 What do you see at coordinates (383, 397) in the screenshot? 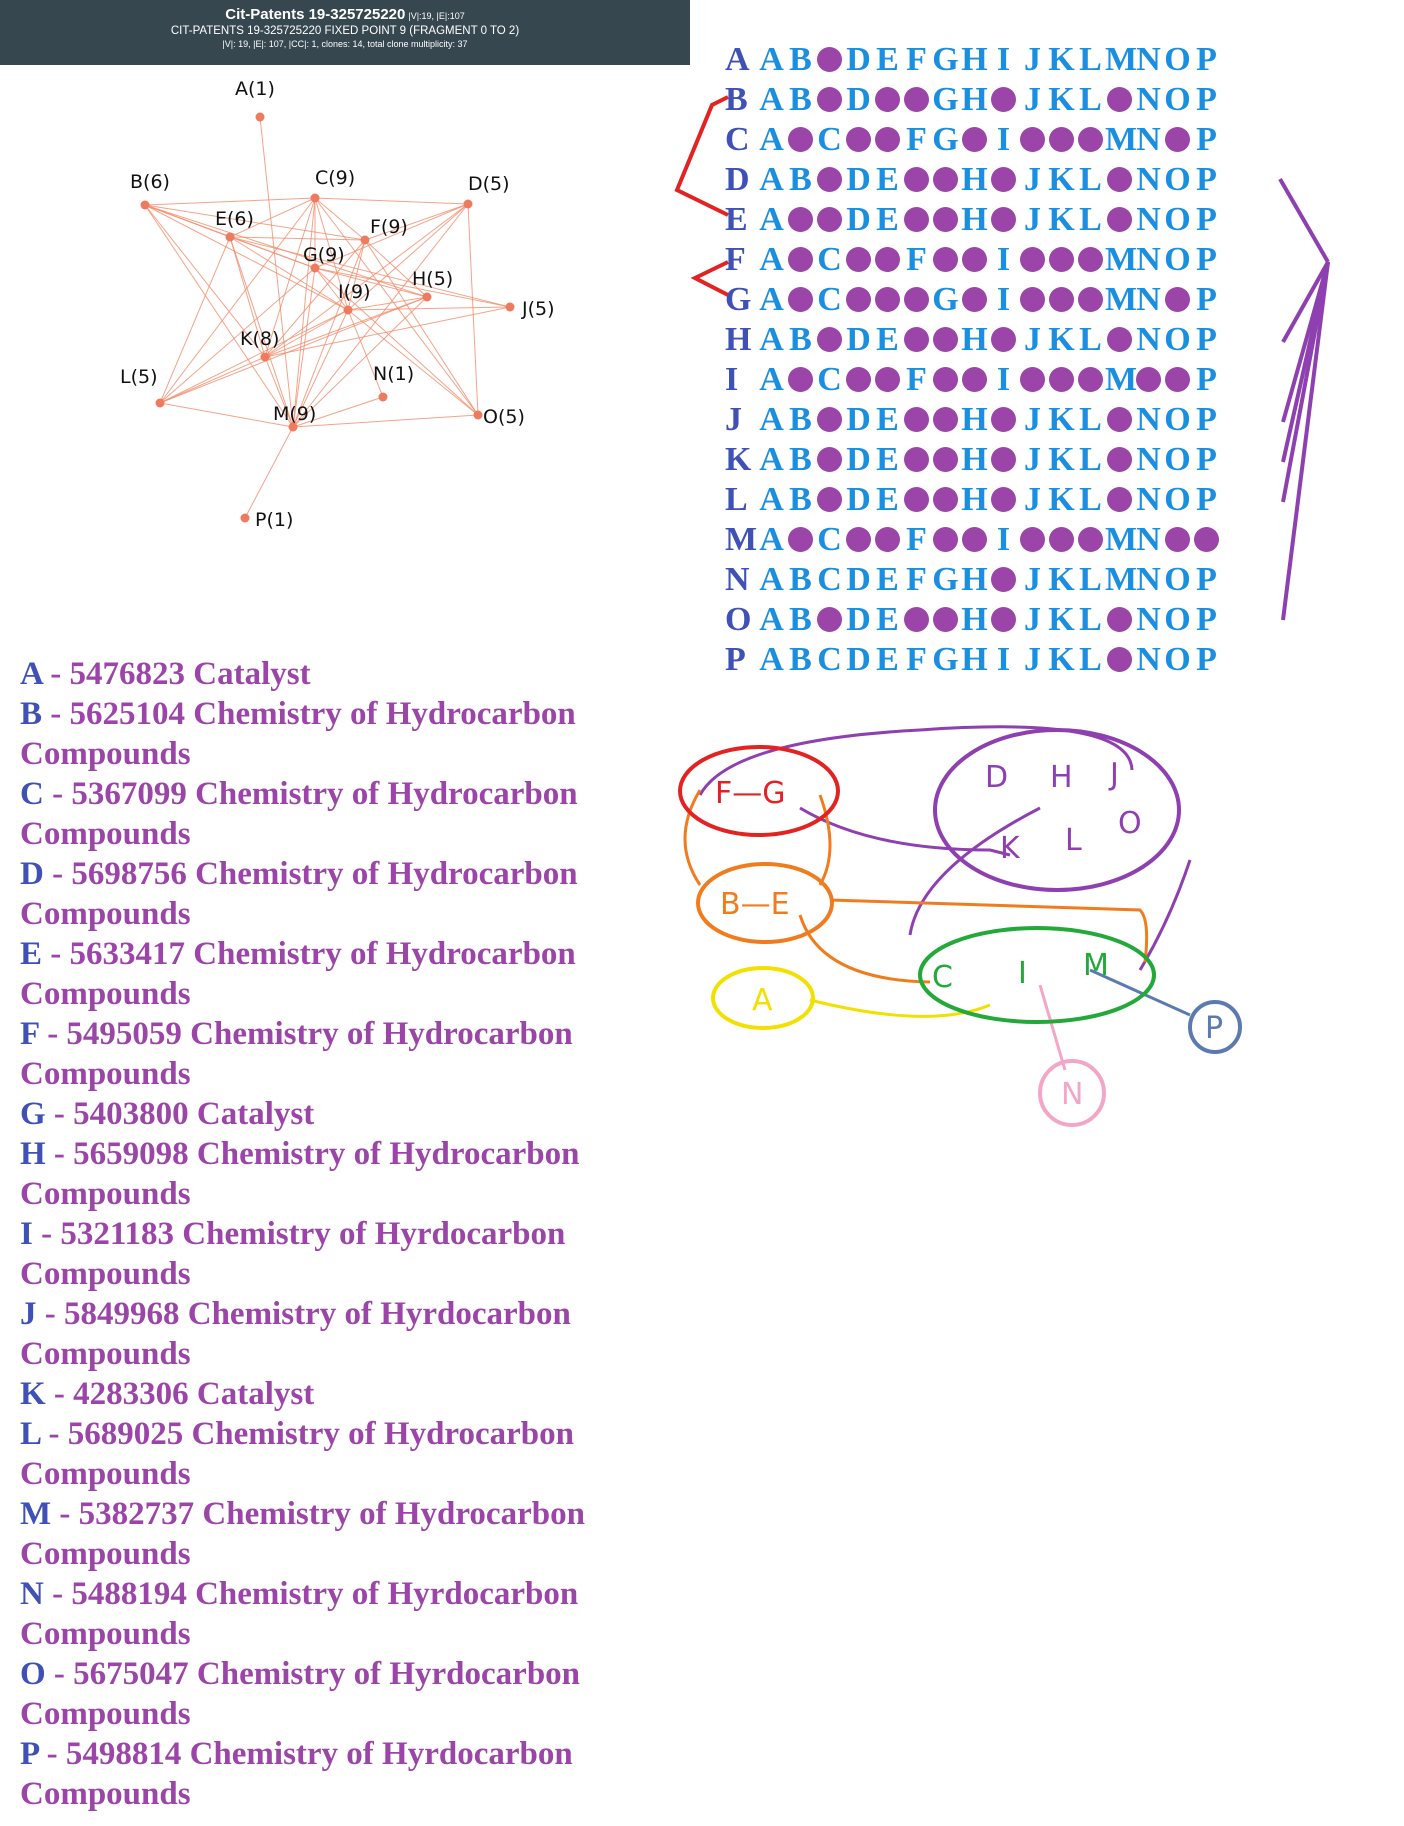
I see `graph-node-n` at bounding box center [383, 397].